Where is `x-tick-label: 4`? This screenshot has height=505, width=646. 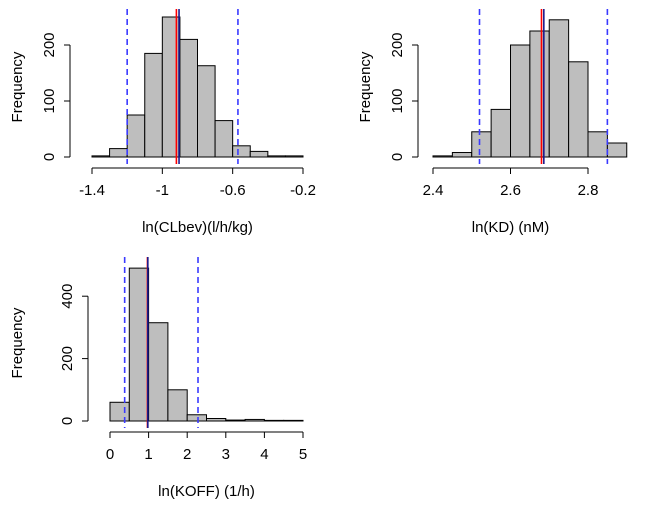 x-tick-label: 4 is located at coordinates (264, 454).